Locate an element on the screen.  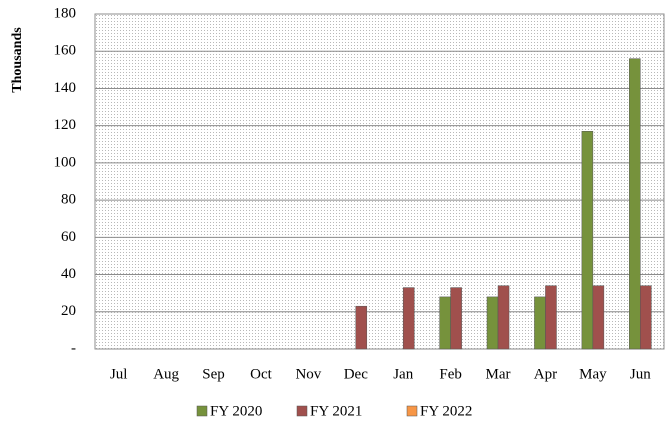
y-tick-label: 160 is located at coordinates (65, 51).